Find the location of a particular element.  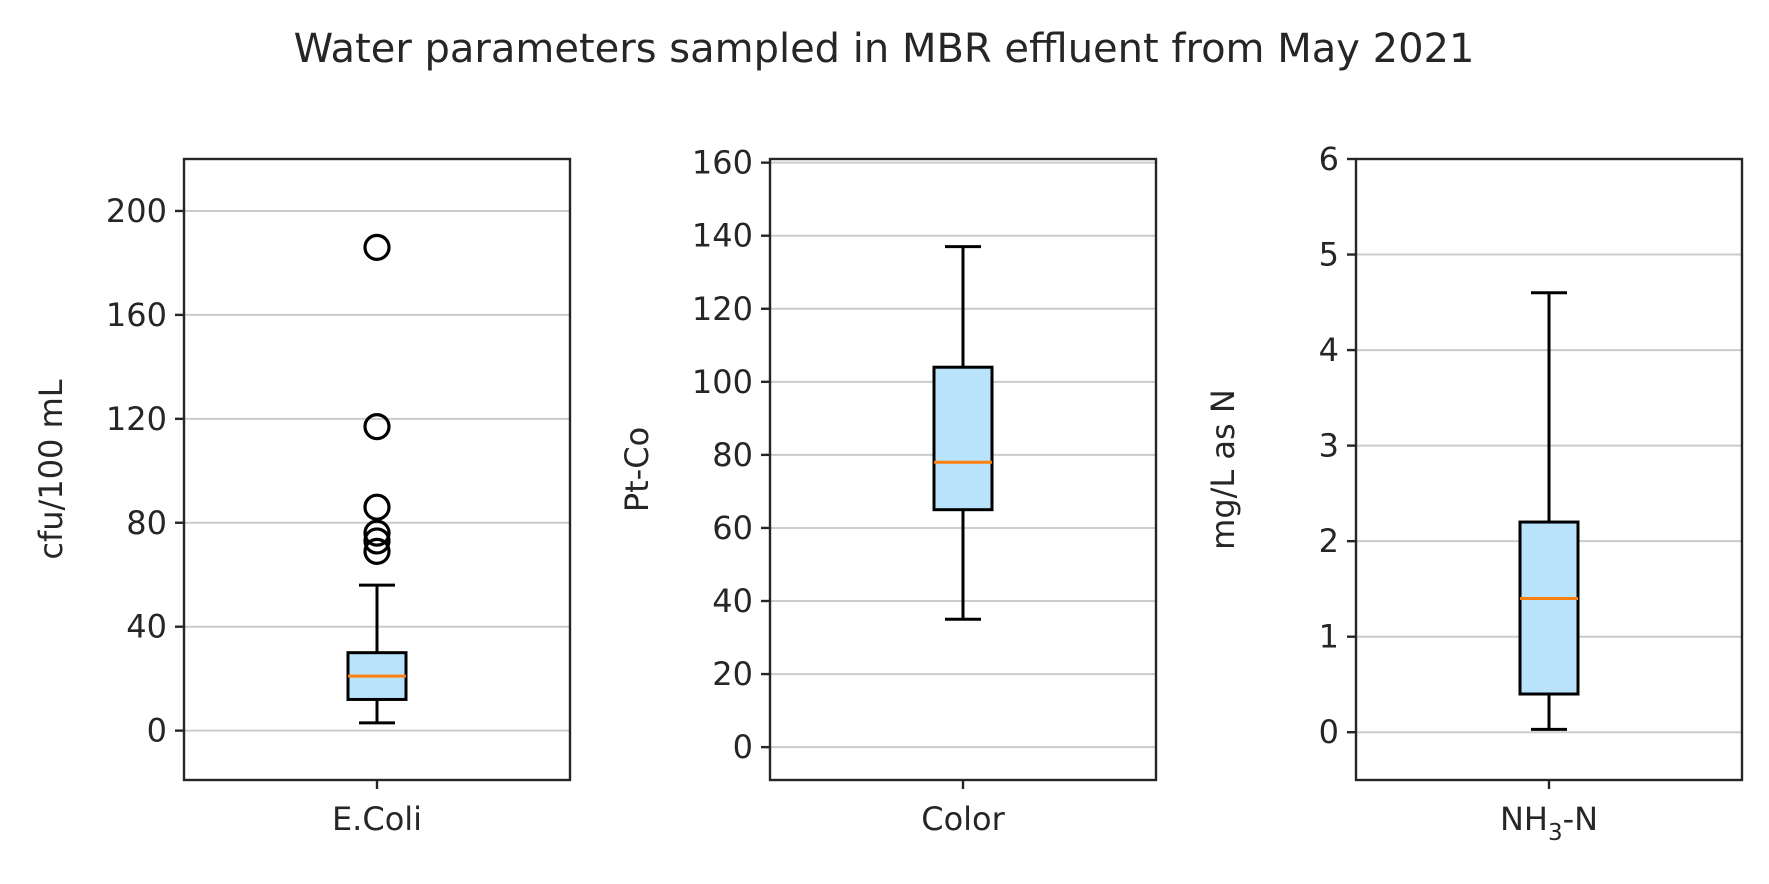

y-tick-label: 140 is located at coordinates (722, 236).